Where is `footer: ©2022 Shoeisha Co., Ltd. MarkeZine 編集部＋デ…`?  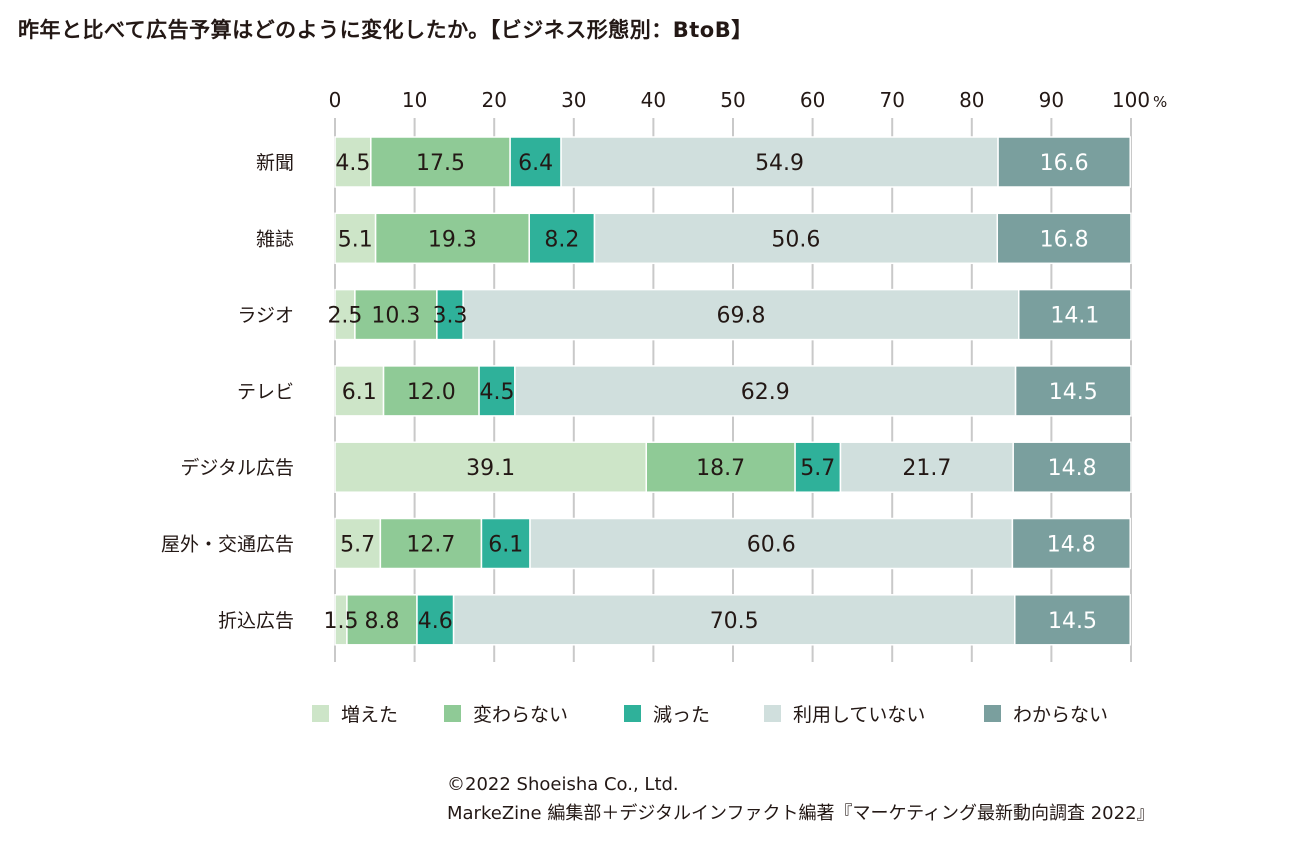
footer: ©2022 Shoeisha Co., Ltd. MarkeZine 編集部＋デ… is located at coordinates (801, 799).